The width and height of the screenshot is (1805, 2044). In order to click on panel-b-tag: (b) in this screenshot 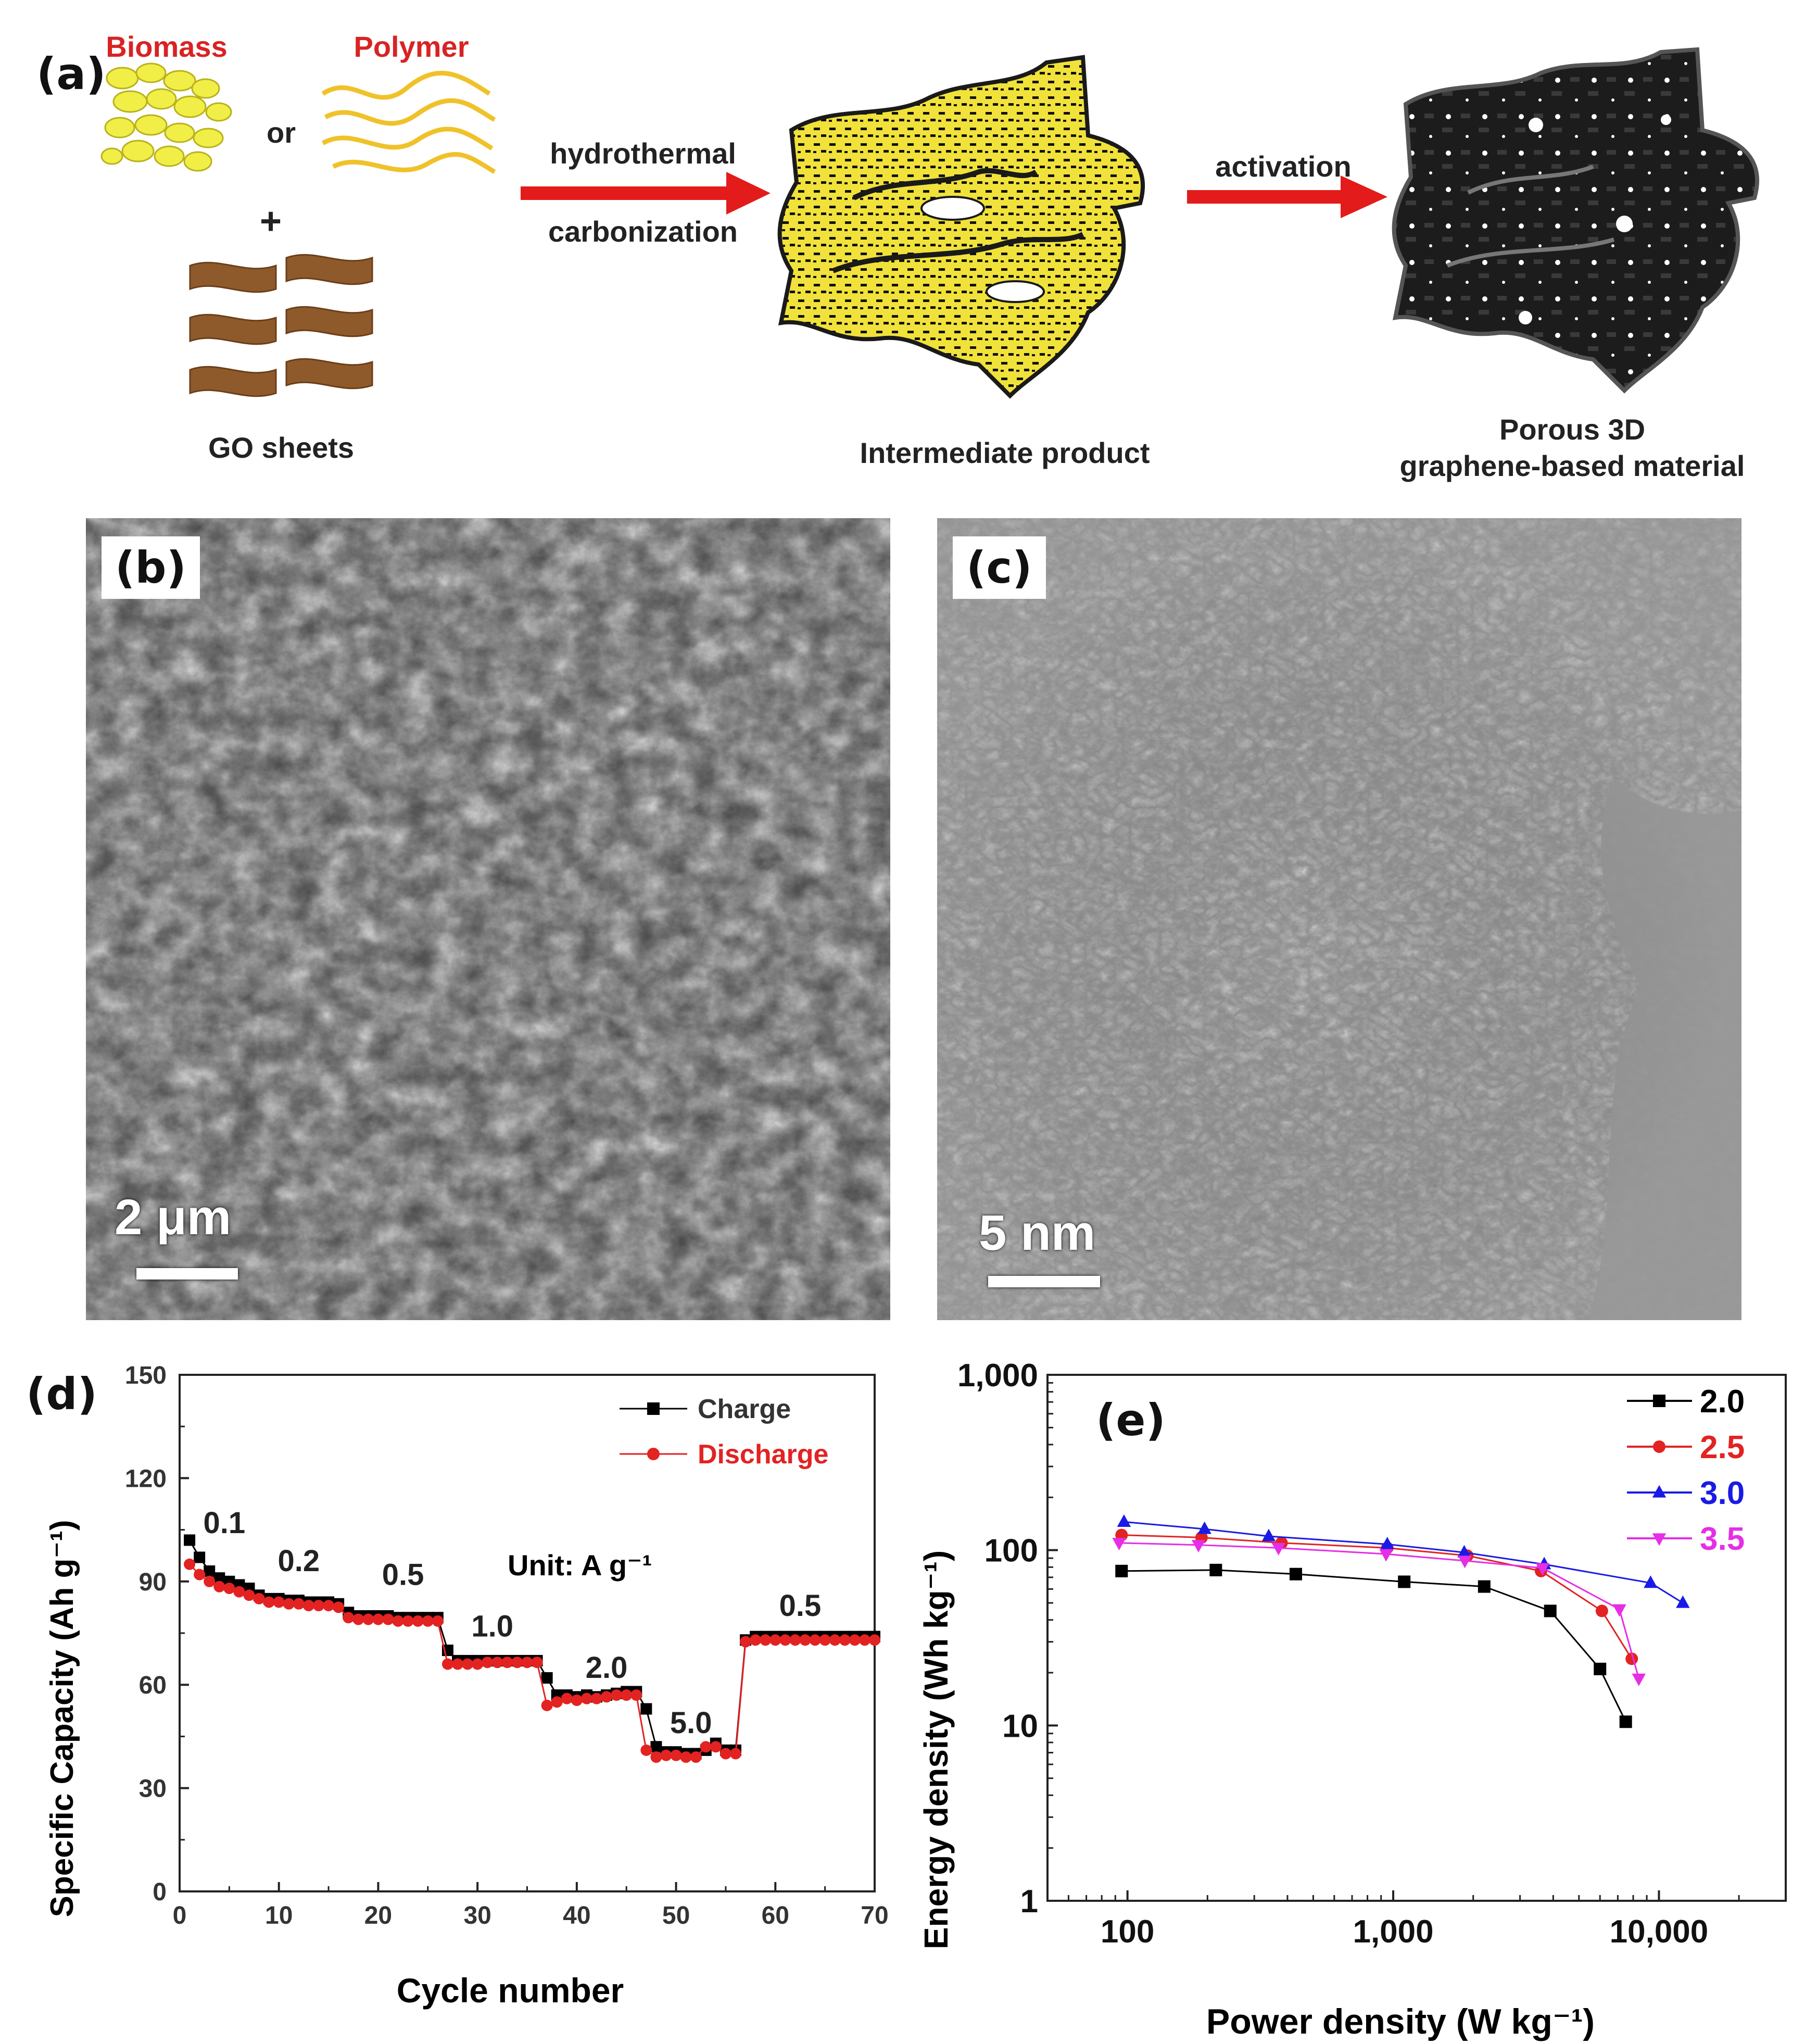, I will do `click(151, 567)`.